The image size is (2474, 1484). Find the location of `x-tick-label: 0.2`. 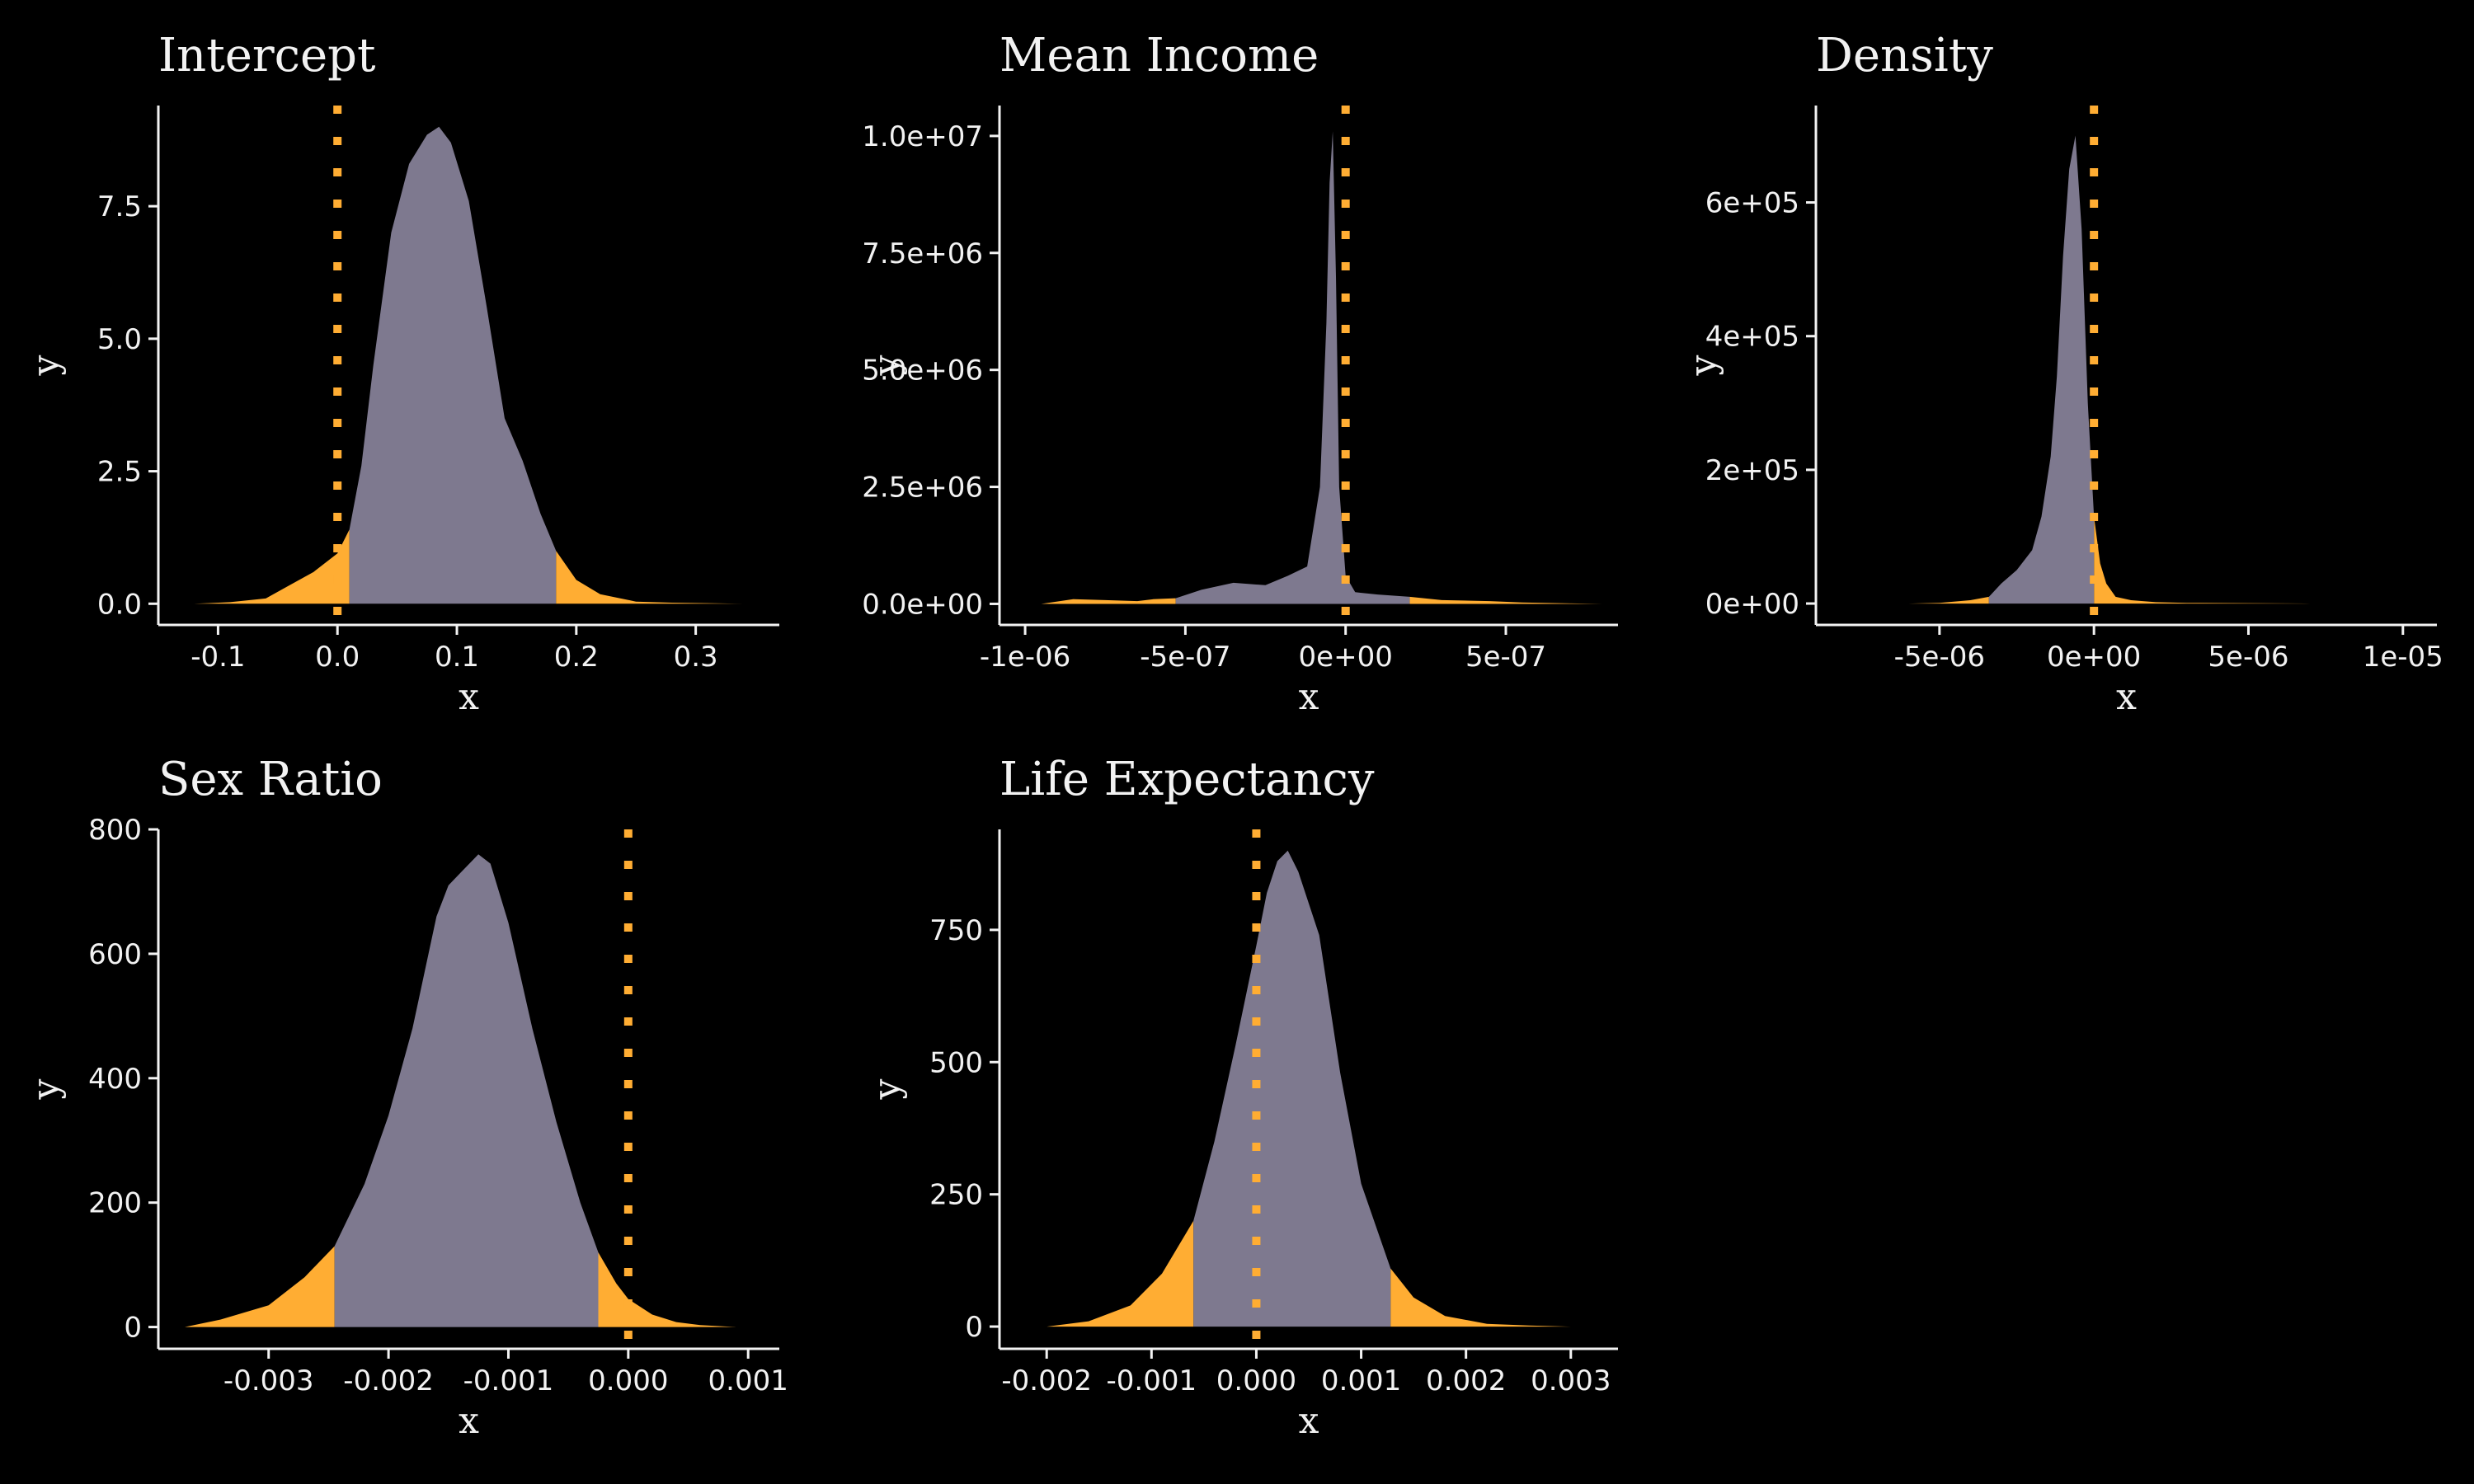

x-tick-label: 0.2 is located at coordinates (576, 657).